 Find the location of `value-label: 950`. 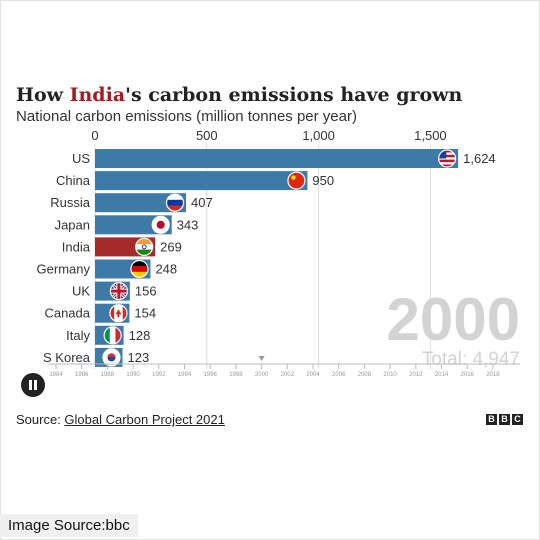

value-label: 950 is located at coordinates (323, 180).